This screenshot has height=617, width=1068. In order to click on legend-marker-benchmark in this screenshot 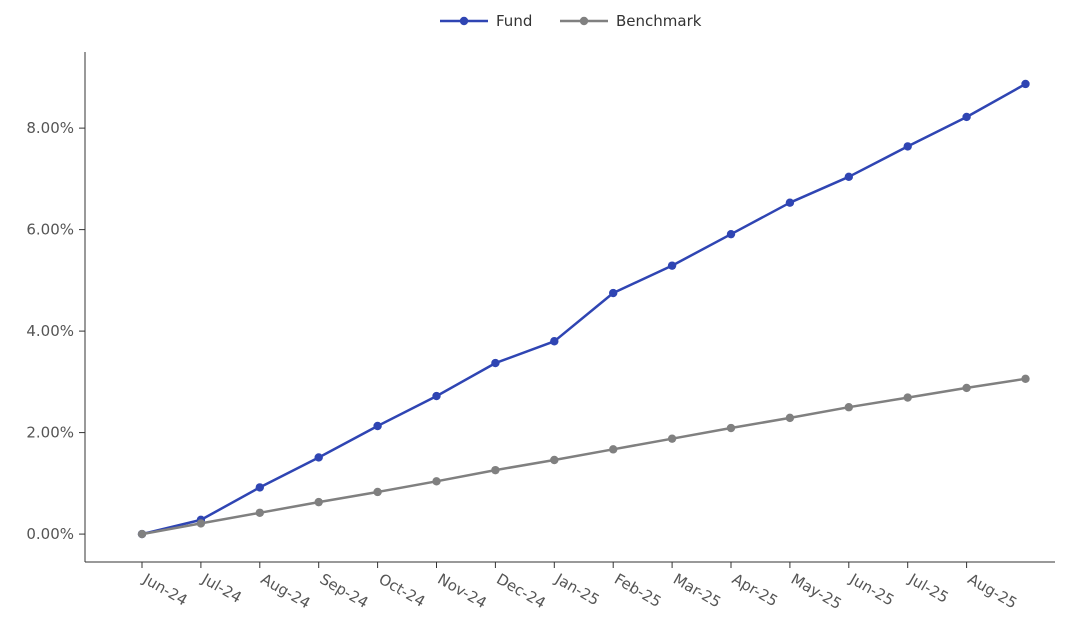, I will do `click(584, 21)`.